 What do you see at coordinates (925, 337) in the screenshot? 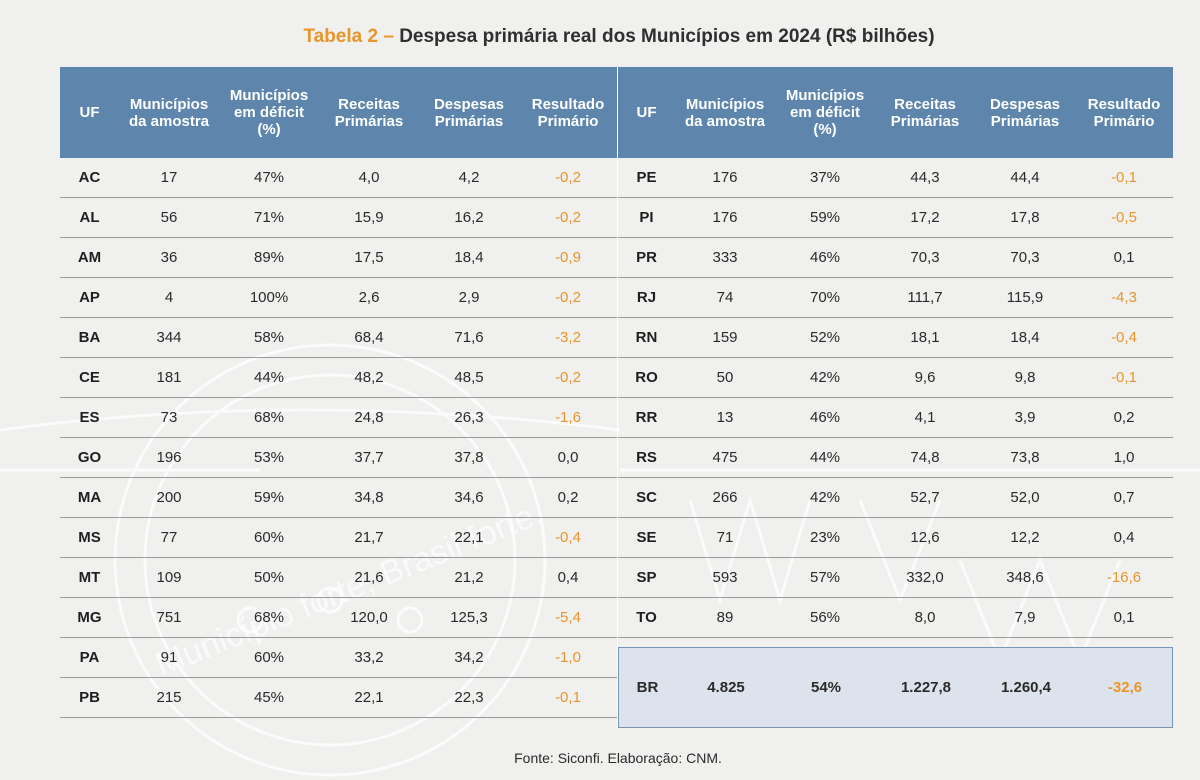
I see `cell-receitas: 18,1` at bounding box center [925, 337].